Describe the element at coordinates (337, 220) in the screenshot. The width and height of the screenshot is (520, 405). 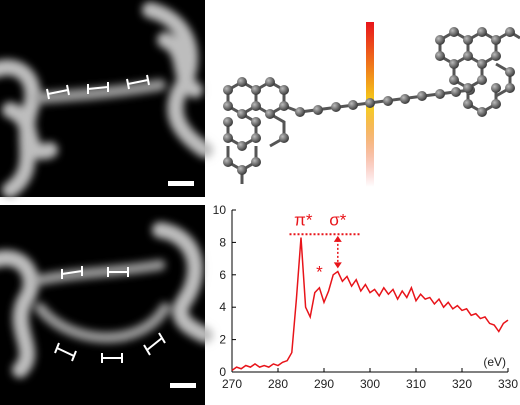
I see `annotation: σ*` at that location.